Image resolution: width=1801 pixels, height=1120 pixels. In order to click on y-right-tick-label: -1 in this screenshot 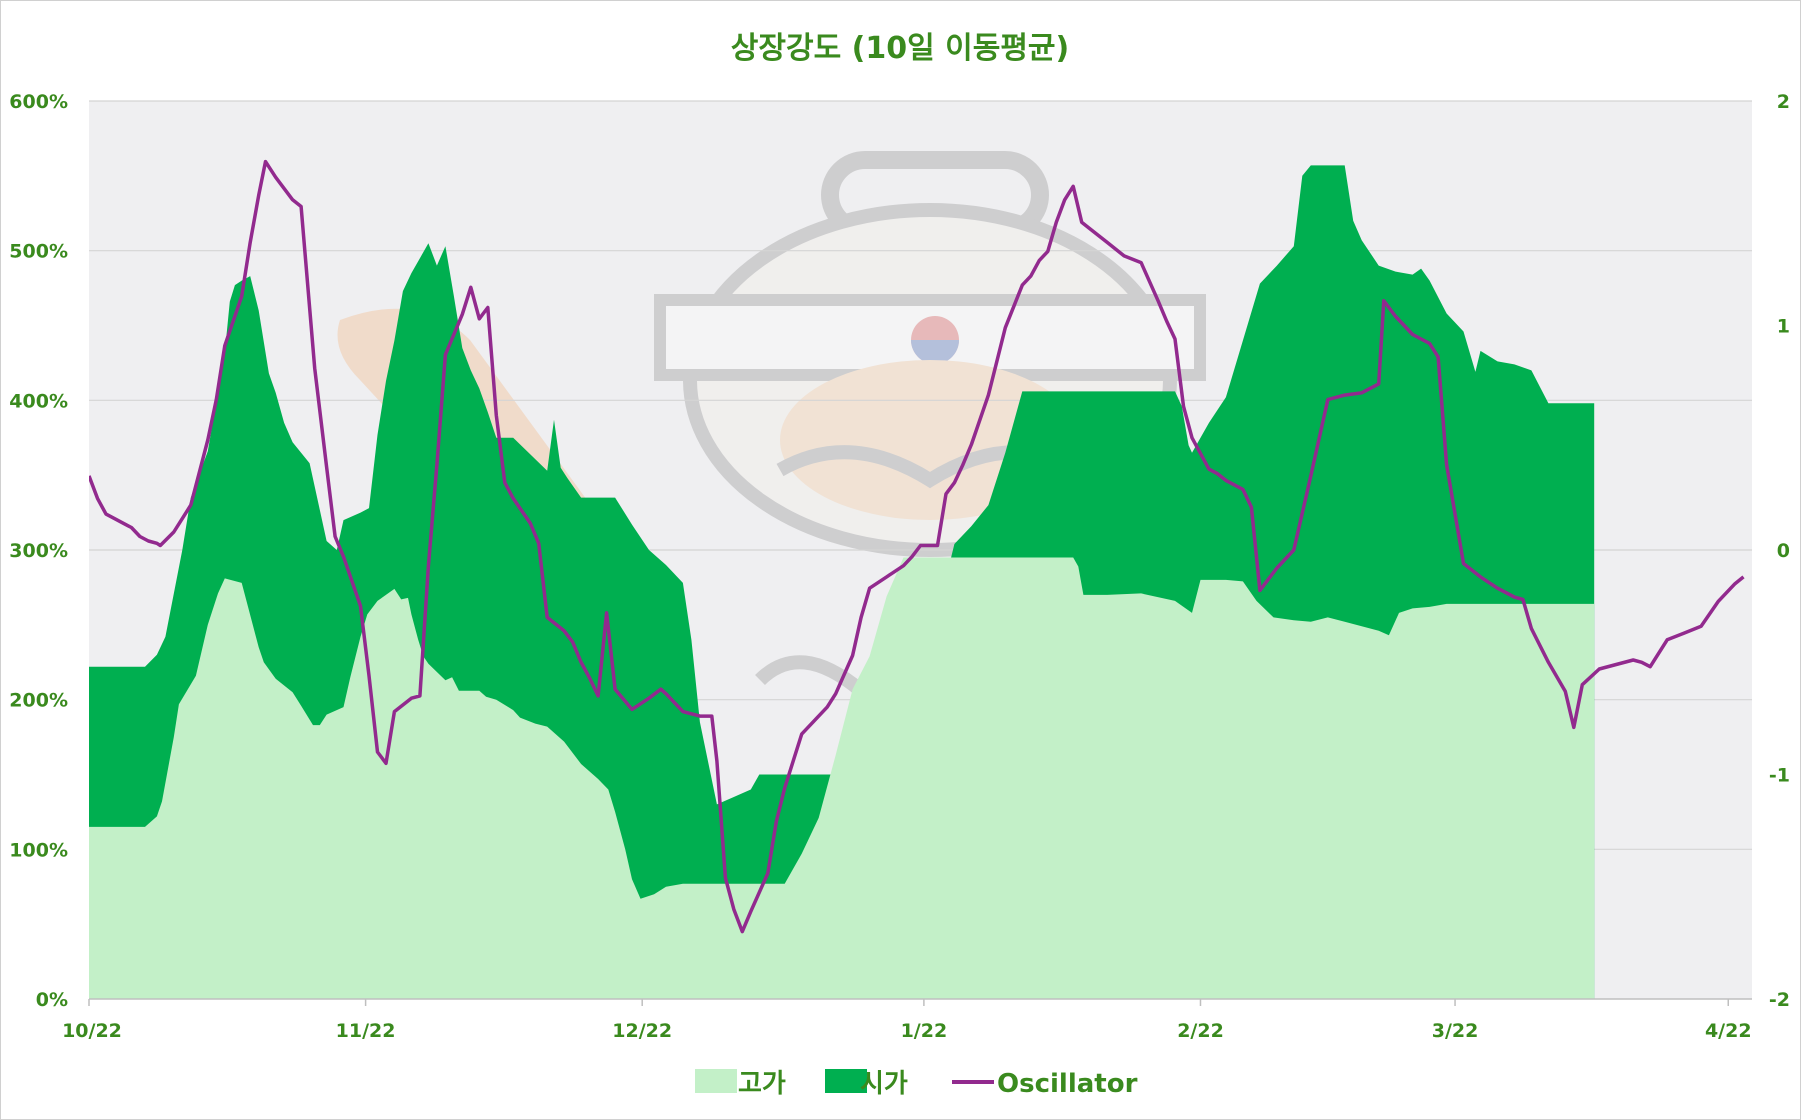, I will do `click(1779, 776)`.